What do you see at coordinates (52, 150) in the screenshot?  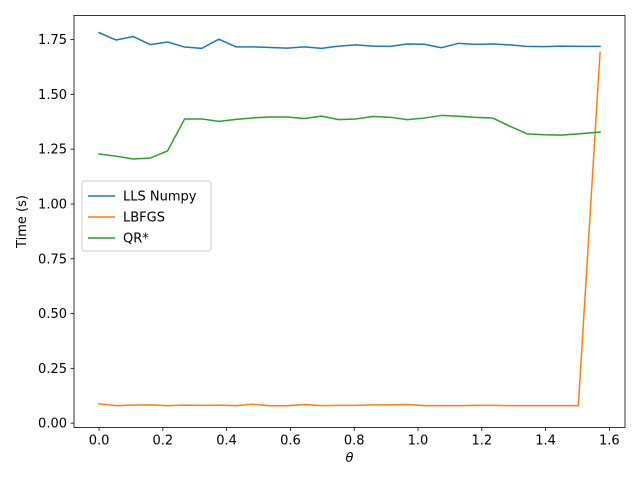 I see `y-tick-label: 1.25` at bounding box center [52, 150].